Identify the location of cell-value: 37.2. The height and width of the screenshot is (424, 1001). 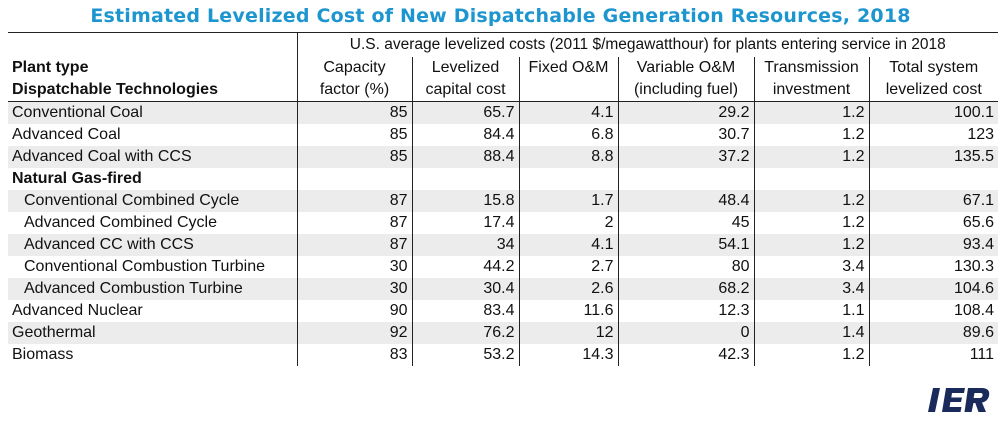
(686, 157).